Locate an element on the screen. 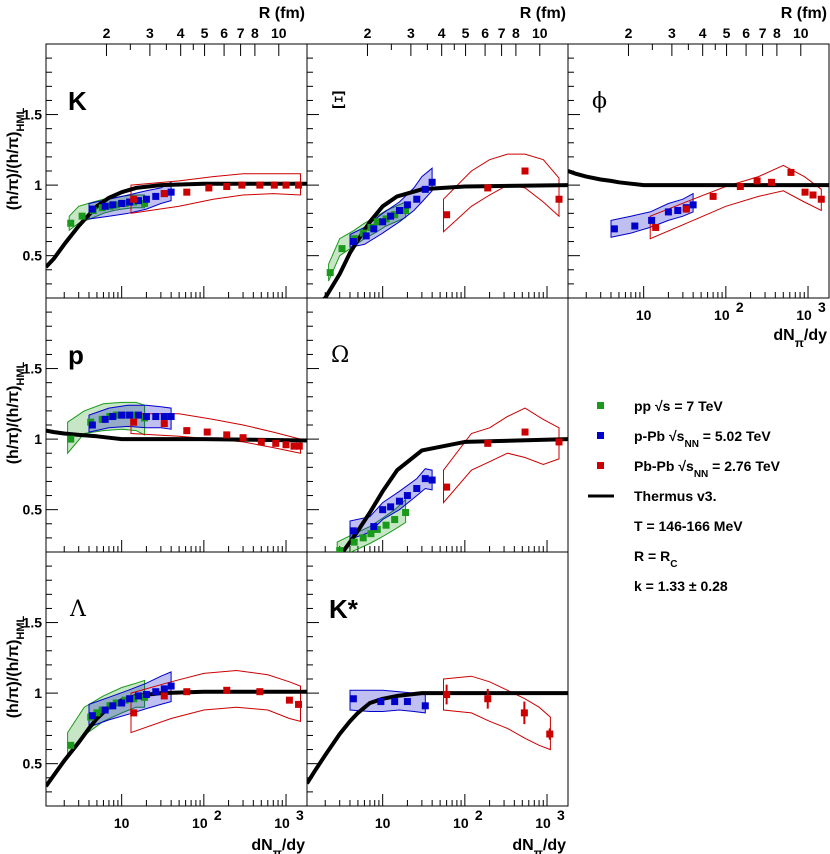 This screenshot has height=854, width=830. legend-pp-label: pp √s = 7 TeV is located at coordinates (678, 406).